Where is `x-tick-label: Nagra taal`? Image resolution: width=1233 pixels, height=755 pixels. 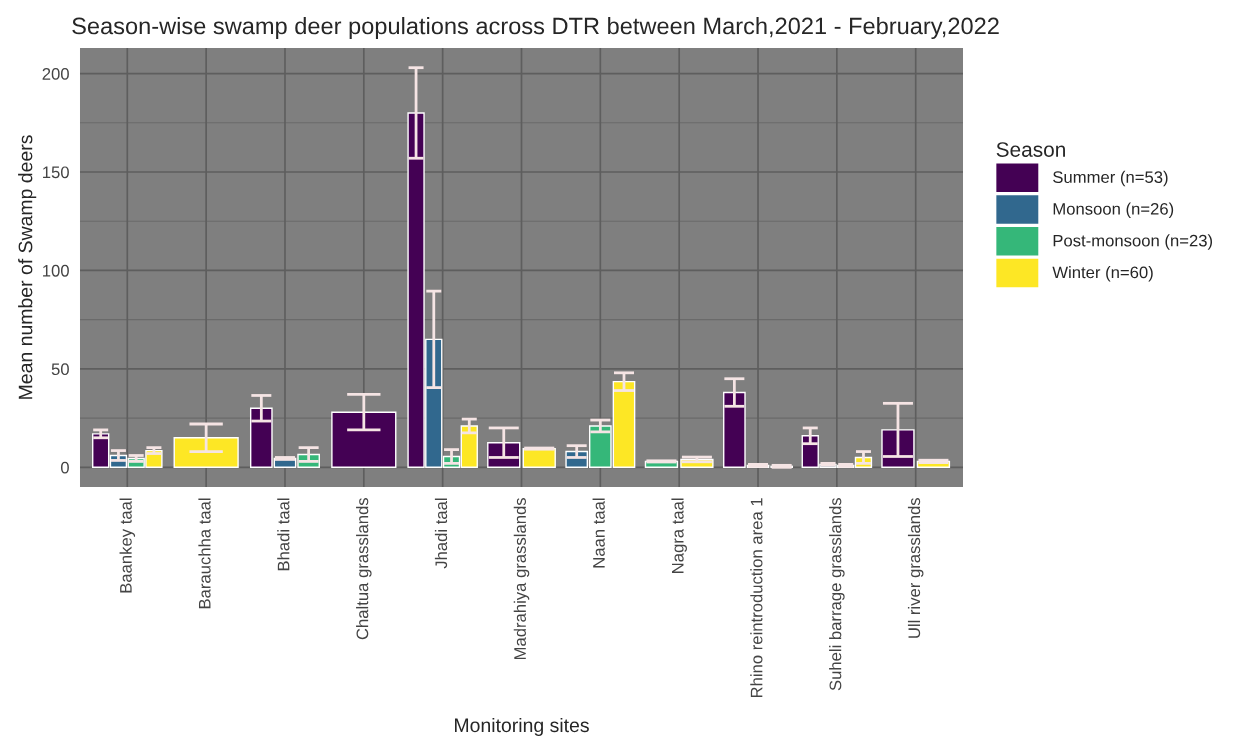
x-tick-label: Nagra taal is located at coordinates (679, 535).